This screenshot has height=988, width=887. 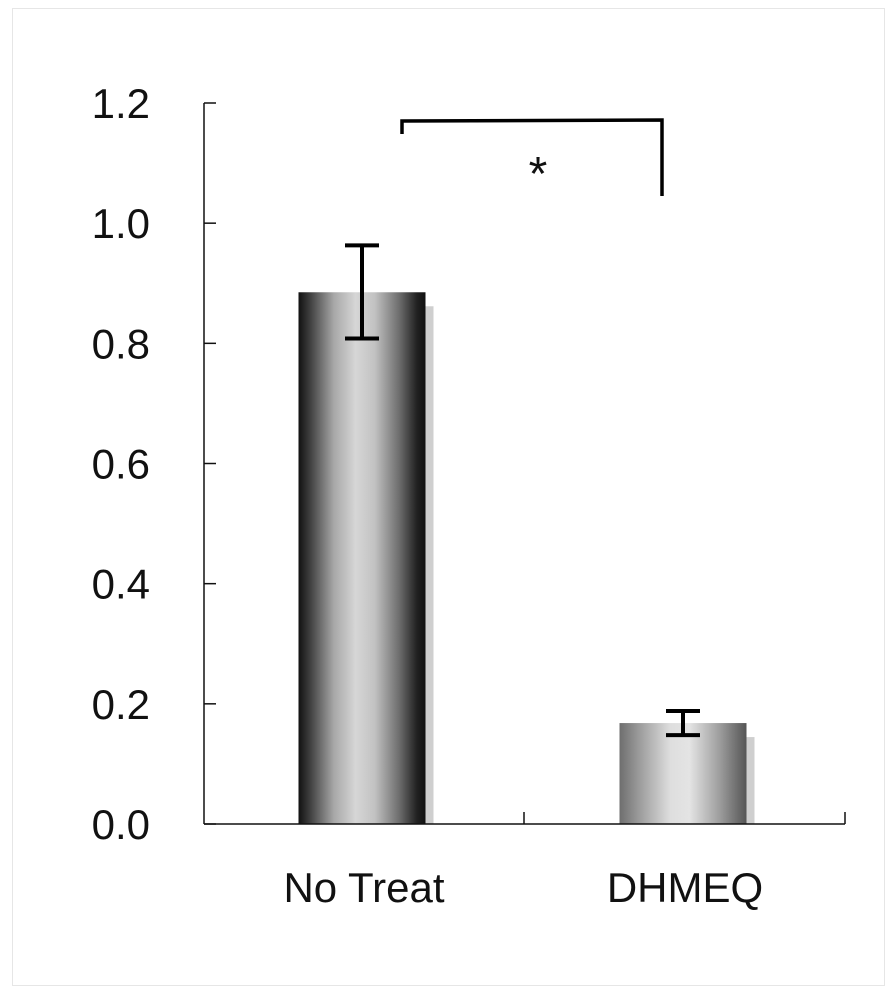 What do you see at coordinates (363, 887) in the screenshot?
I see `x-category-label: No Treat` at bounding box center [363, 887].